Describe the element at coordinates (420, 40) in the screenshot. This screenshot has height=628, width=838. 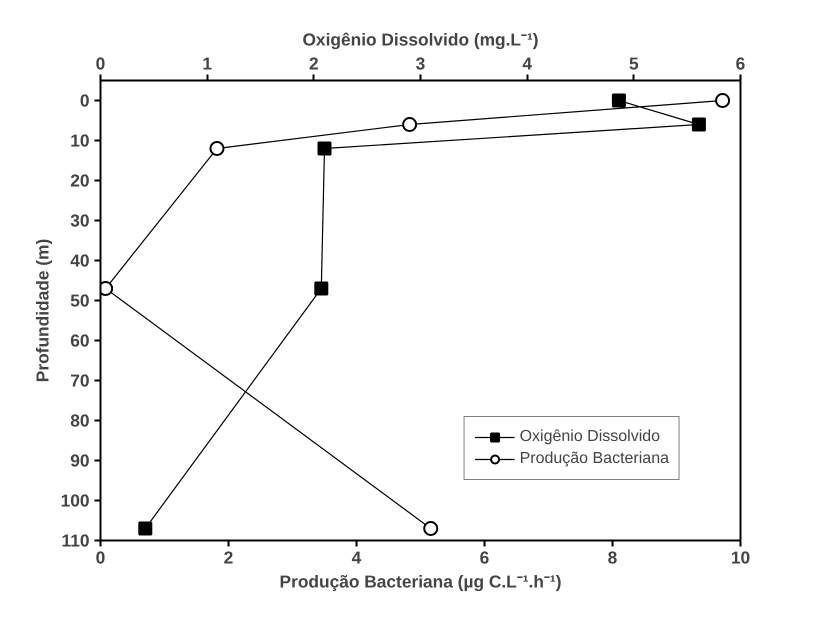
I see `x2-axis-title: Oxigênio Dissolvido (mg.L⁻¹)` at that location.